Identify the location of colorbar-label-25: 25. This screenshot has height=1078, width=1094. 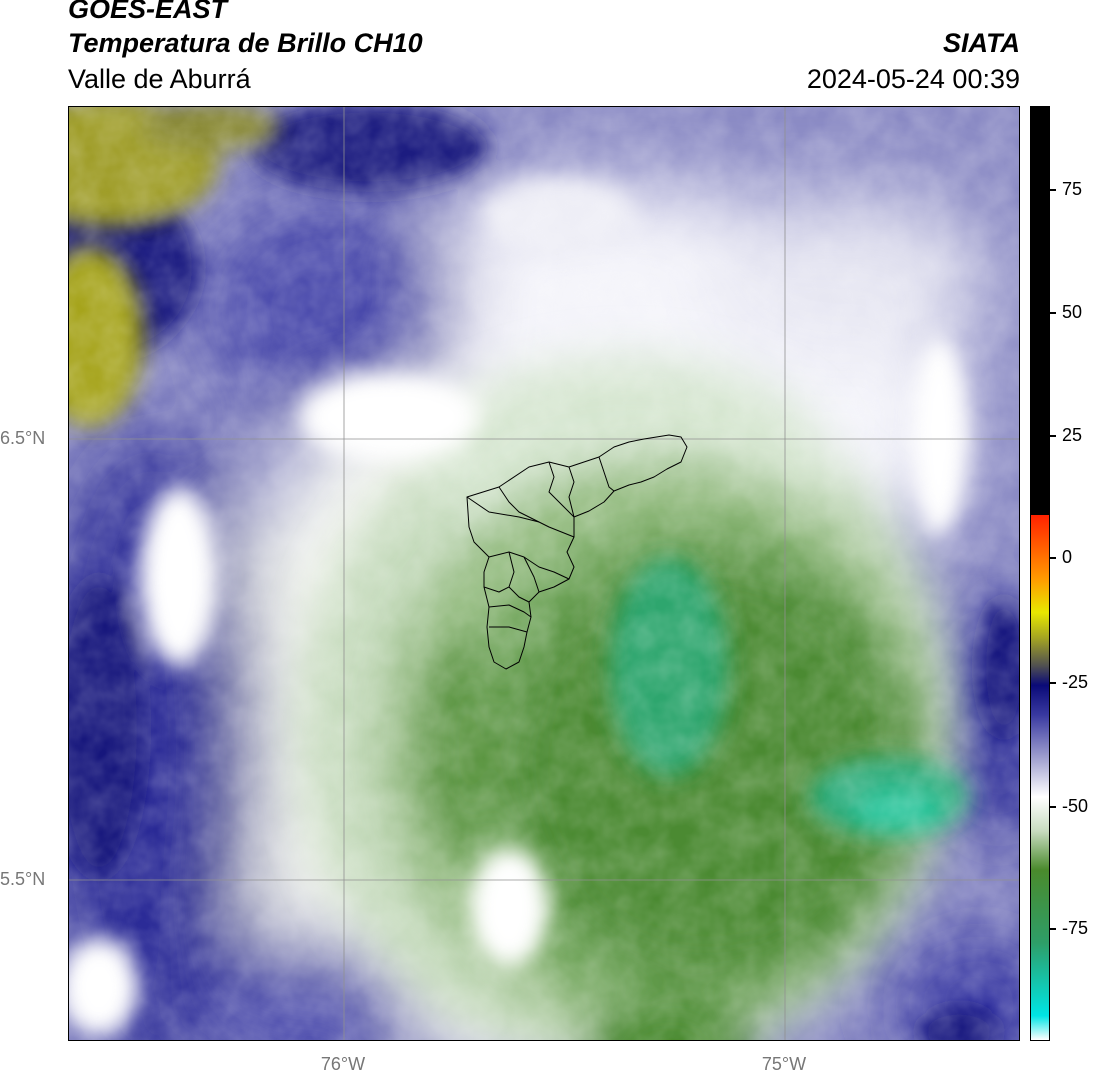
(1072, 435).